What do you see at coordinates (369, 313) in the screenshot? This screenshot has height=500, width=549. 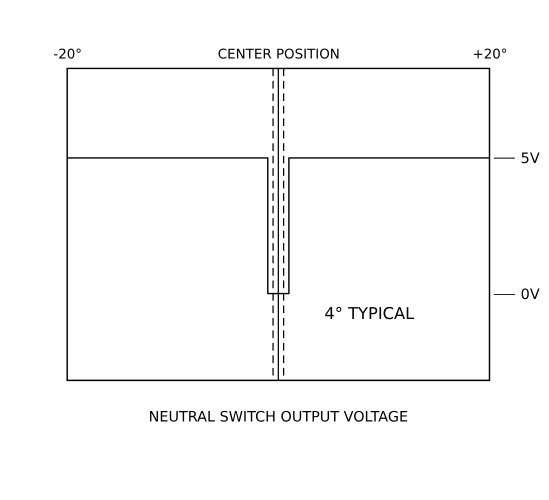 I see `annotation: 4° TYPICAL` at bounding box center [369, 313].